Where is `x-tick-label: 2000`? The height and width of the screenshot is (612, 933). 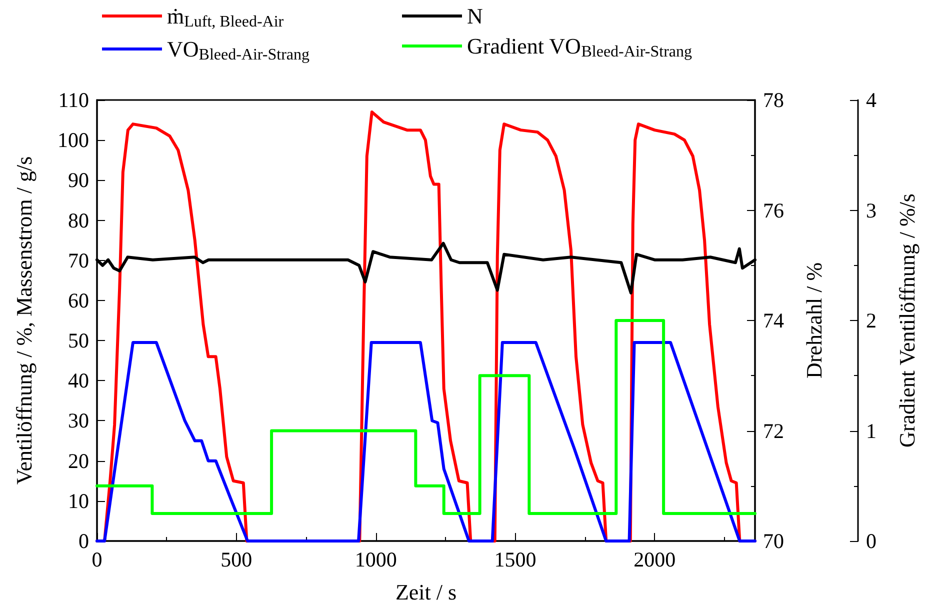
x-tick-label: 2000 is located at coordinates (655, 560).